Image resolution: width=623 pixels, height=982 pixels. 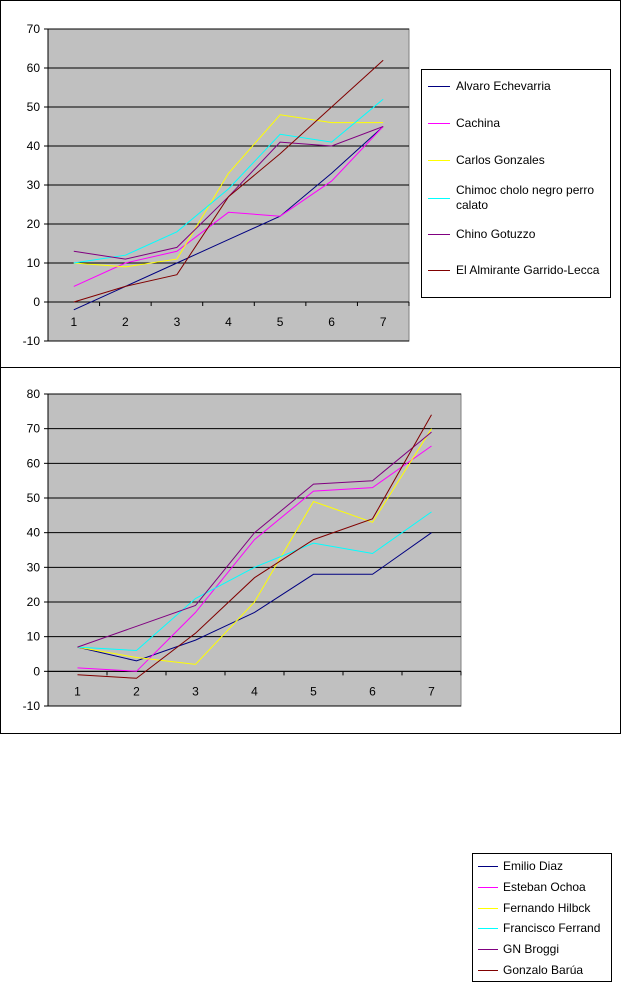 What do you see at coordinates (34, 394) in the screenshot?
I see `y-tick-label: 80` at bounding box center [34, 394].